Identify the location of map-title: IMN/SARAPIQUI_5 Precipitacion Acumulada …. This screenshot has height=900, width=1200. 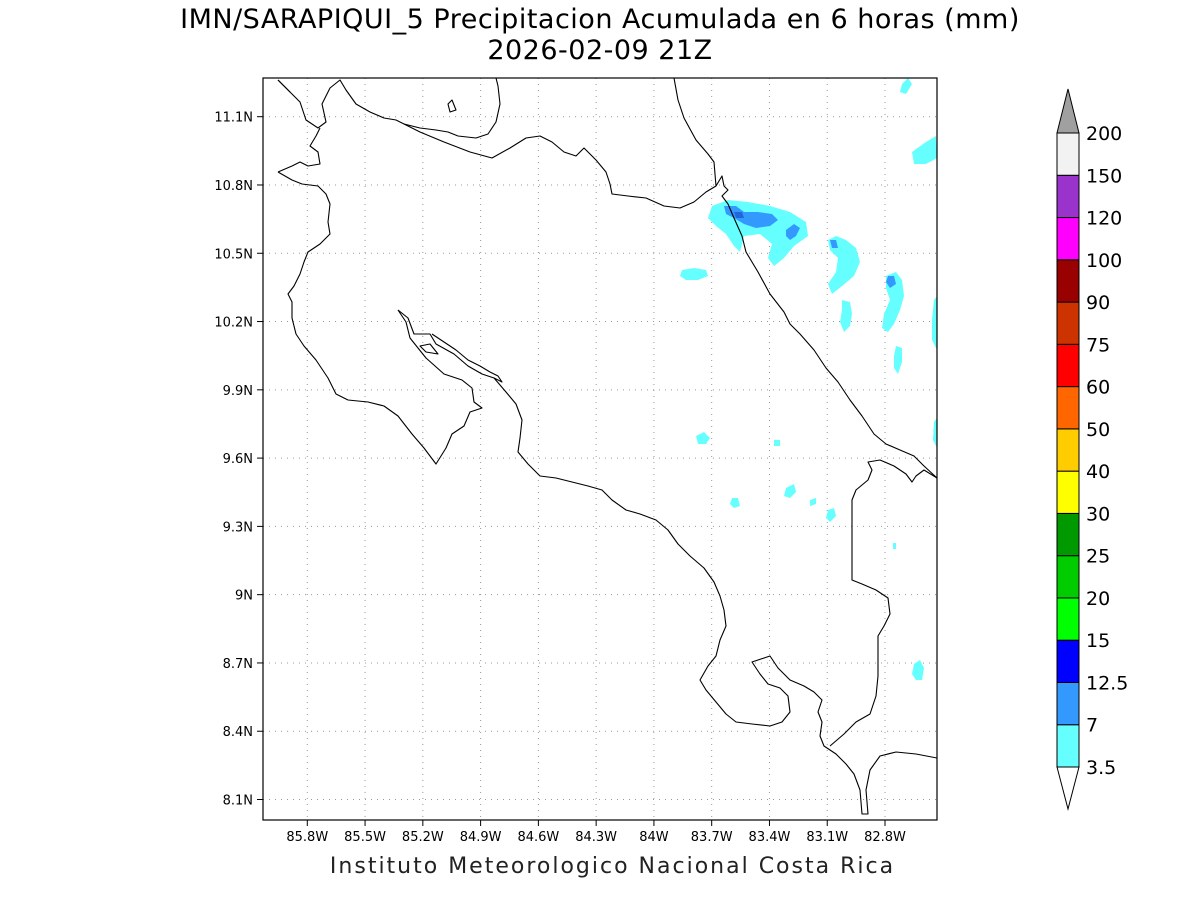
(600, 19).